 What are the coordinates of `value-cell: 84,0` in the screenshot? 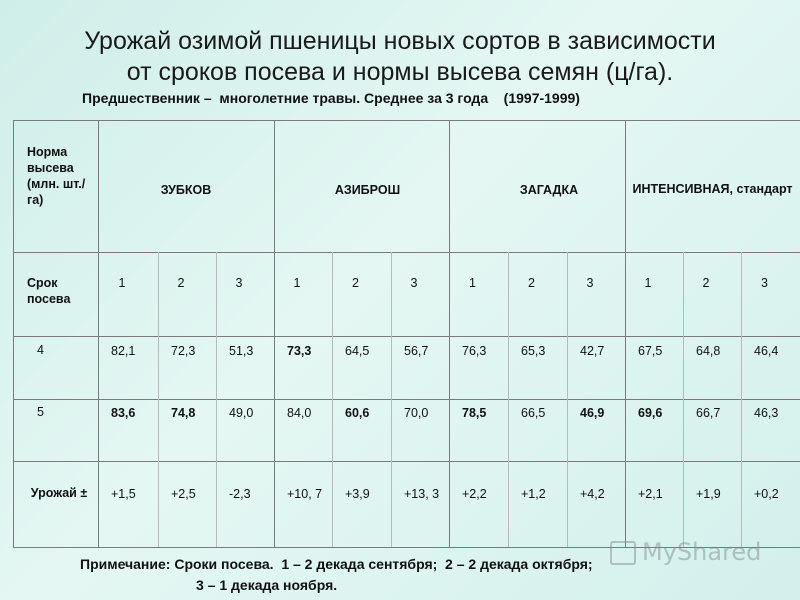 It's located at (299, 413).